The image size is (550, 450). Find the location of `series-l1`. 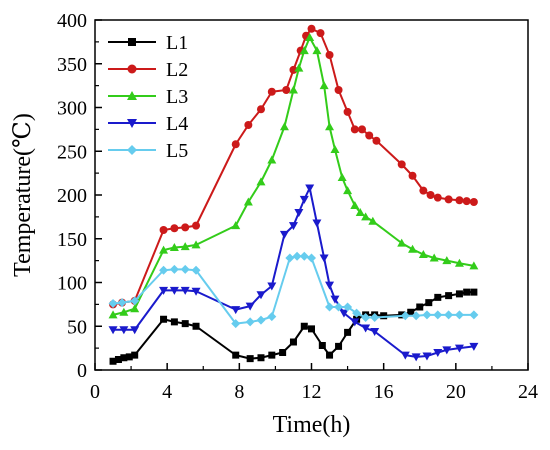

series-l1 is located at coordinates (293, 326).